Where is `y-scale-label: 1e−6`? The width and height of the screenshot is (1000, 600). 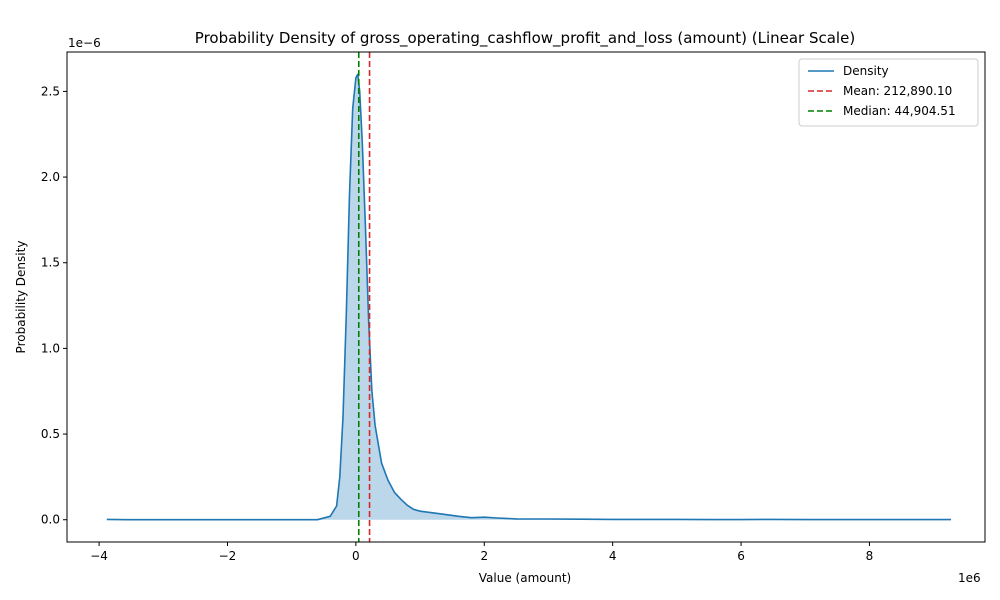 y-scale-label: 1e−6 is located at coordinates (84, 43).